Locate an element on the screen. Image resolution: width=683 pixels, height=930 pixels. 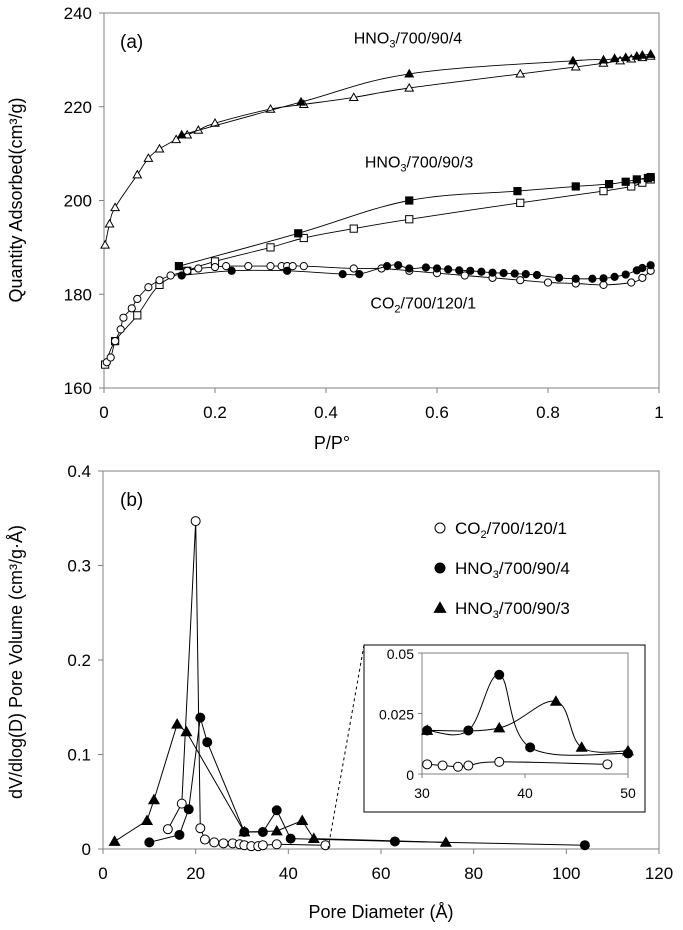
legend-label: HNO3/700/90/3 is located at coordinates (512, 610).